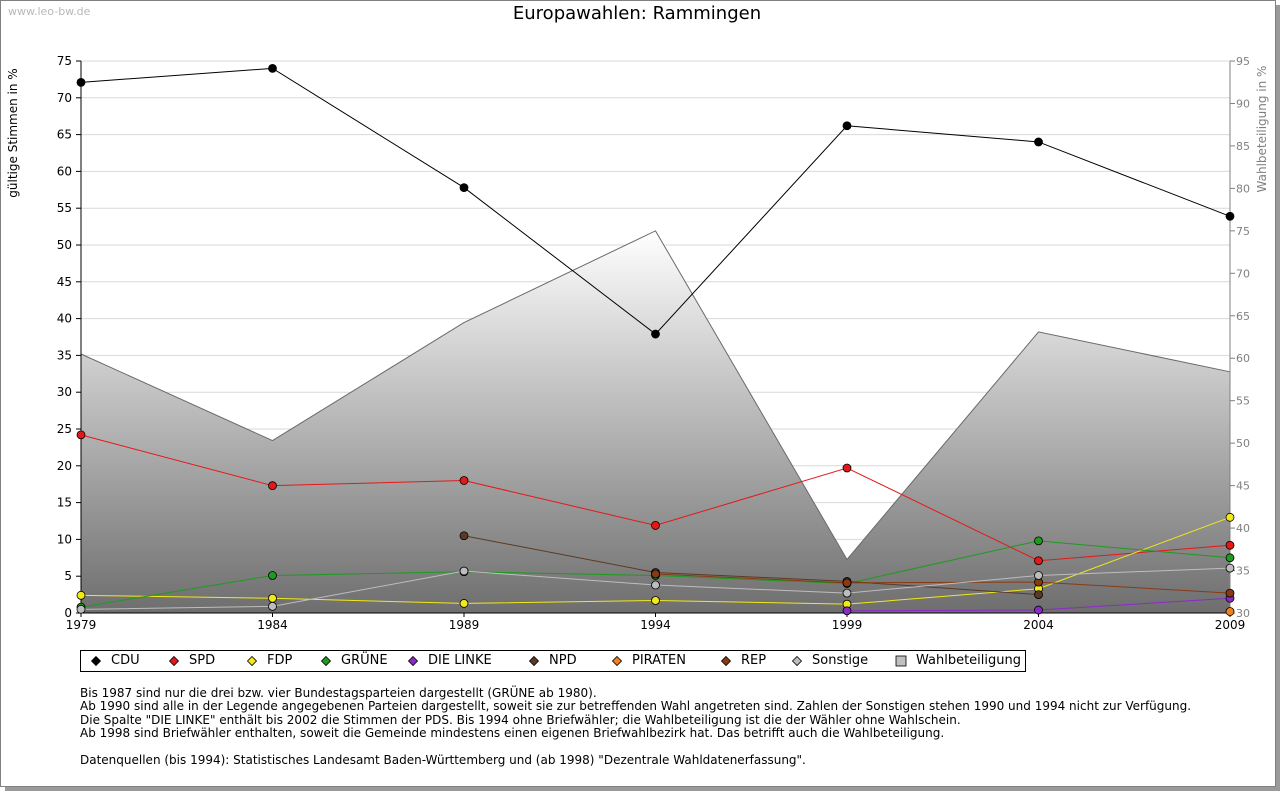 The width and height of the screenshot is (1280, 791). Describe the element at coordinates (174, 661) in the screenshot. I see `legend-marker-spd` at that location.